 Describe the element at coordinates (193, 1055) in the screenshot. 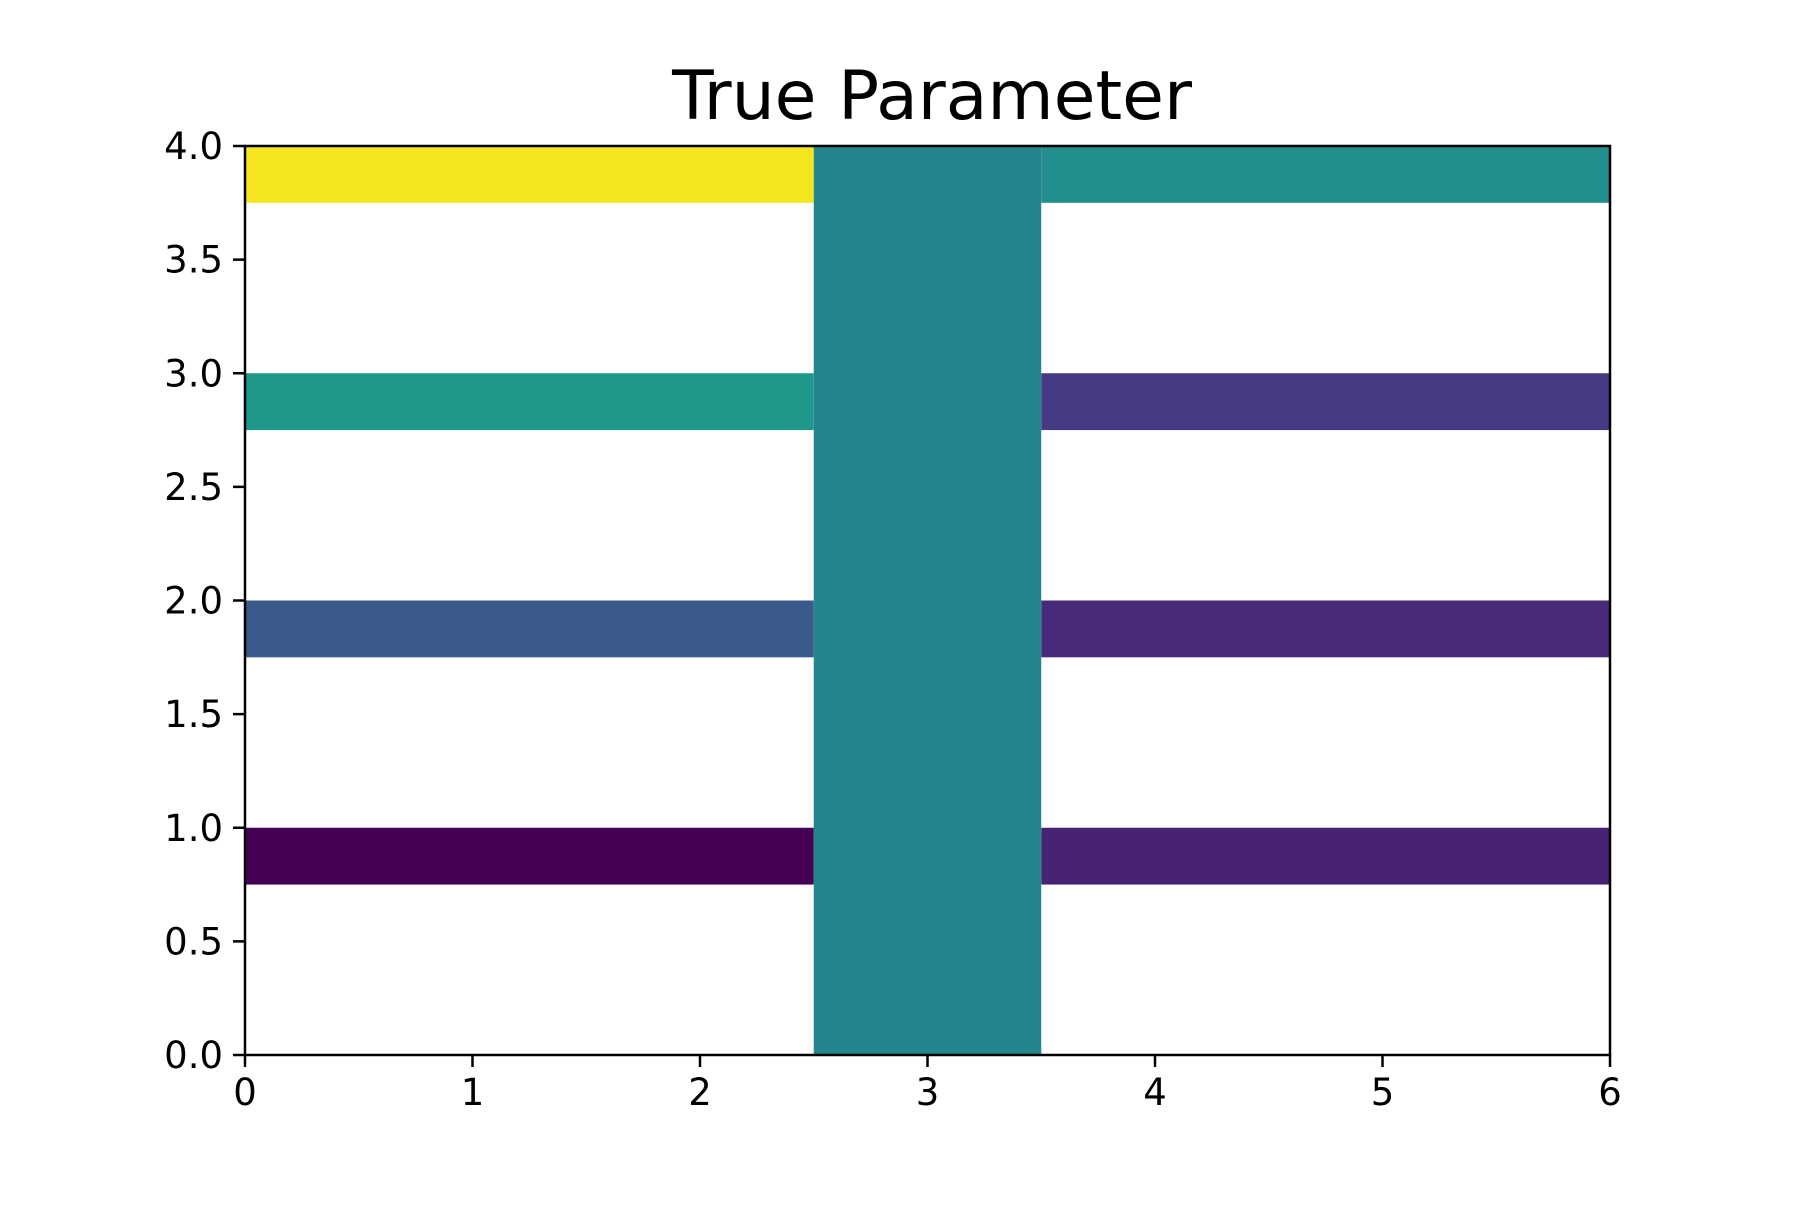

I see `y-tick-label: 0.0` at that location.